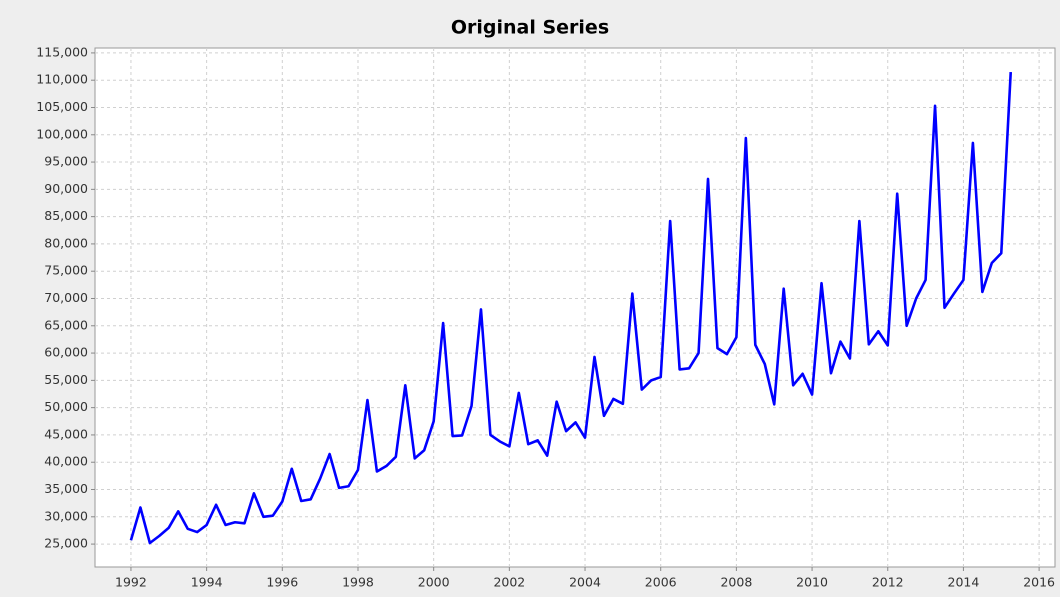 The image size is (1060, 597). Describe the element at coordinates (964, 582) in the screenshot. I see `x-tick-label: 2014` at that location.